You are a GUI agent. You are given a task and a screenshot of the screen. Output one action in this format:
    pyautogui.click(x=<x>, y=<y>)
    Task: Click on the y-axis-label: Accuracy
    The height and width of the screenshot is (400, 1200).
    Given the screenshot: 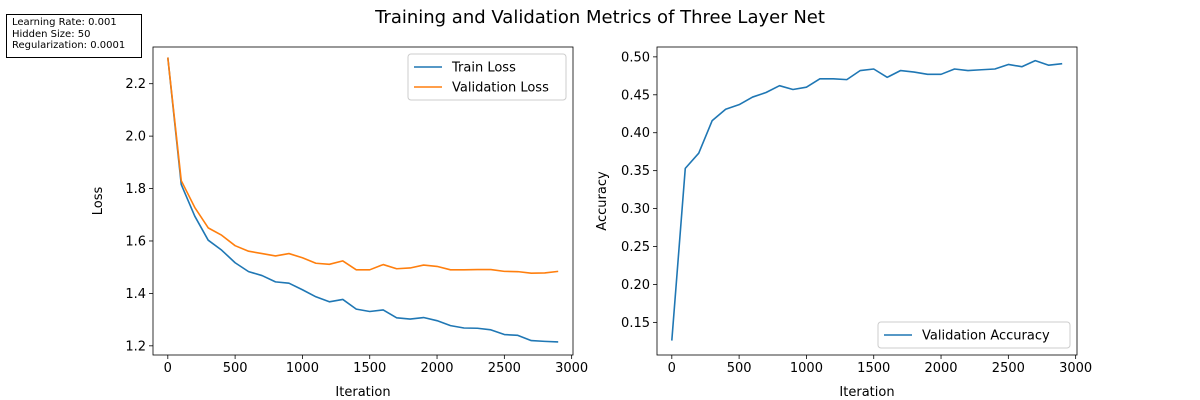 What is the action you would take?
    pyautogui.click(x=602, y=201)
    